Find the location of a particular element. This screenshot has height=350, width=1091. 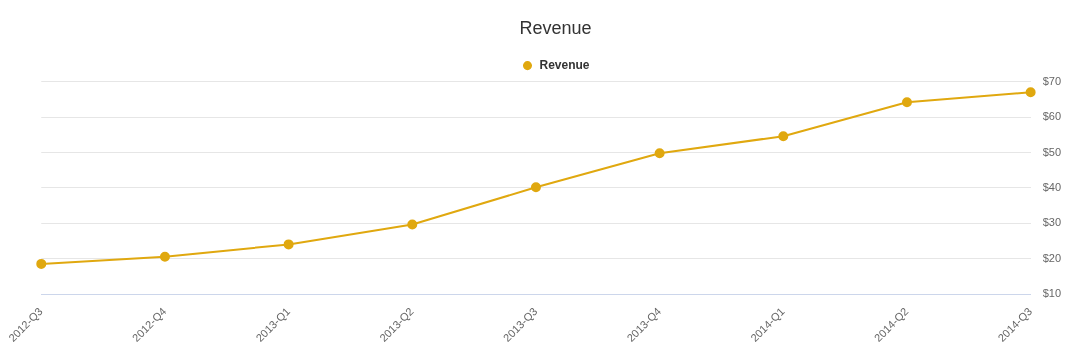

chart-title: Revenue is located at coordinates (555, 27).